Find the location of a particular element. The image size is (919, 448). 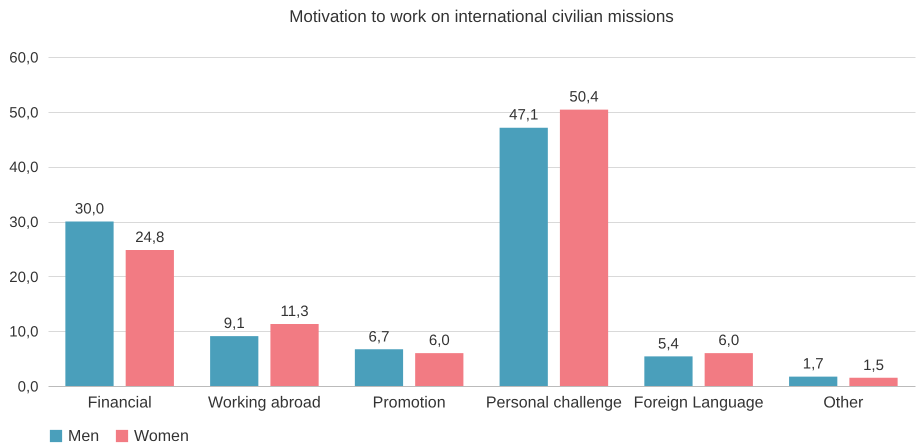

y-tick-label: 40,0 is located at coordinates (23, 167).